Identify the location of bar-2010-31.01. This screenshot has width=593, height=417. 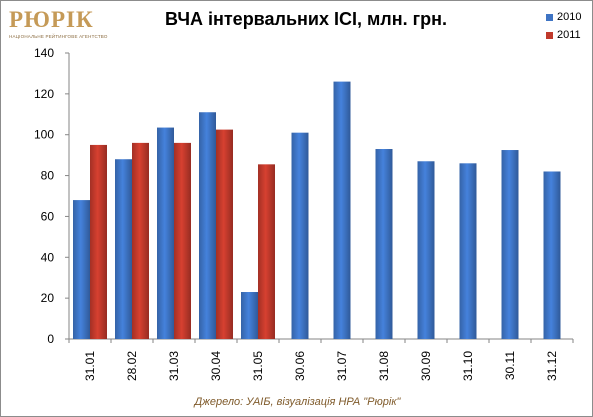
(81, 269).